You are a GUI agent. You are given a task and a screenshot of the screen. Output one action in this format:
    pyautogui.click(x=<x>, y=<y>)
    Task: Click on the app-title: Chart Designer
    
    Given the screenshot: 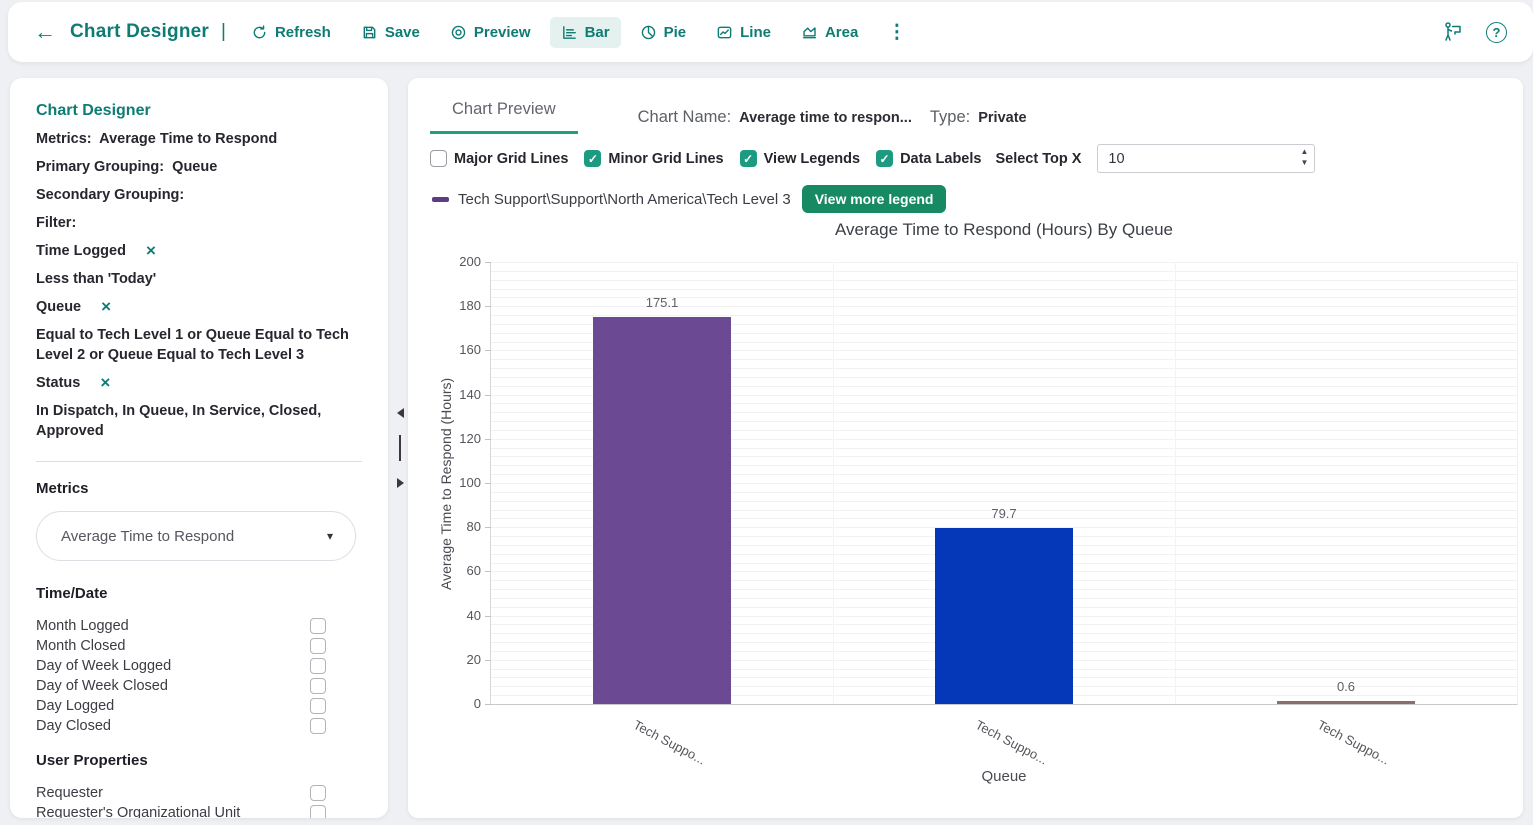 What is the action you would take?
    pyautogui.click(x=140, y=31)
    